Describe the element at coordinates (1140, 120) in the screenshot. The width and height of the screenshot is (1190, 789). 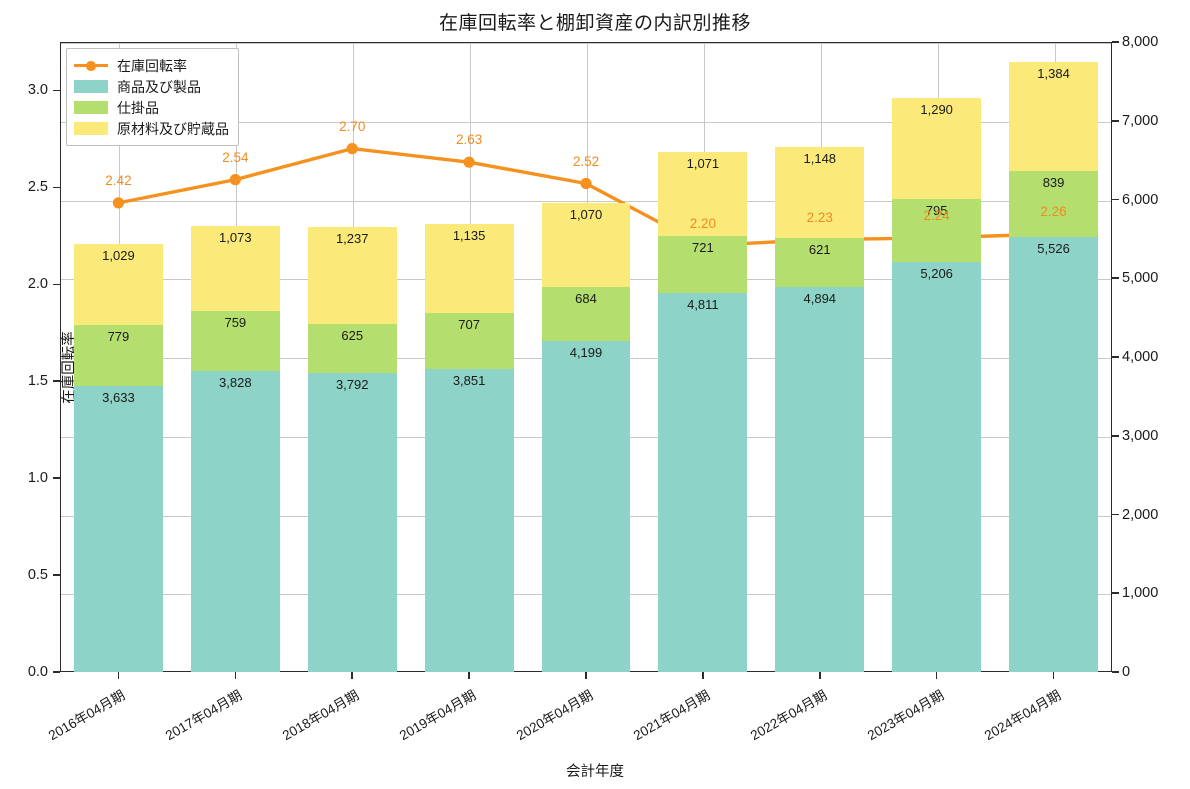
I see `y-axis-right-tick-label: 7,000` at that location.